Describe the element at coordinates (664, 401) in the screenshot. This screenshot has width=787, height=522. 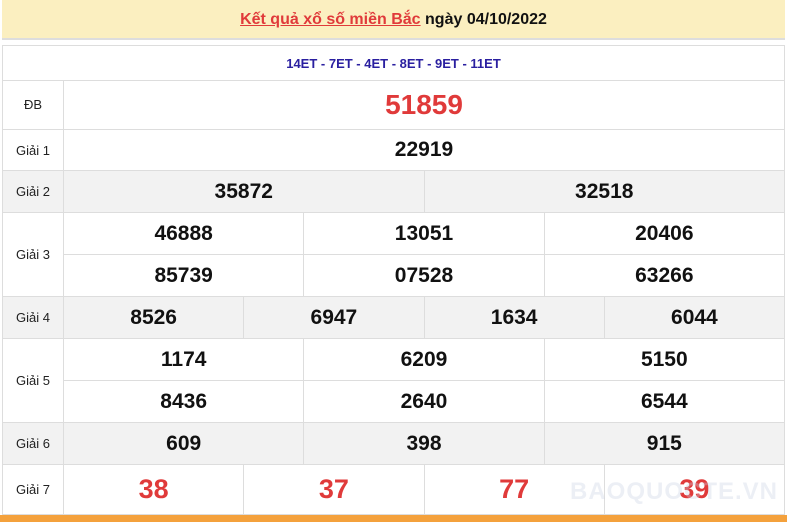
I see `prize-number: 6544` at that location.